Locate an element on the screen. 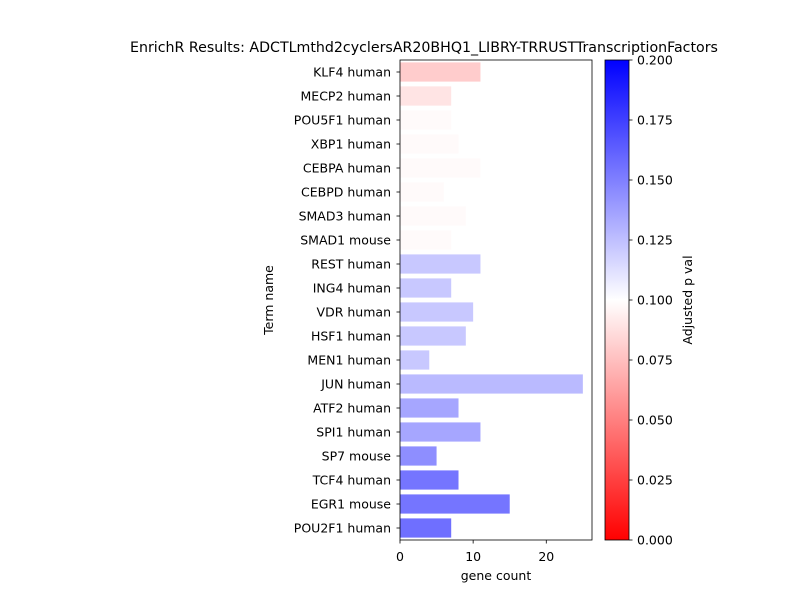 The width and height of the screenshot is (800, 600). y-tick-label: CEBPD human is located at coordinates (346, 192).